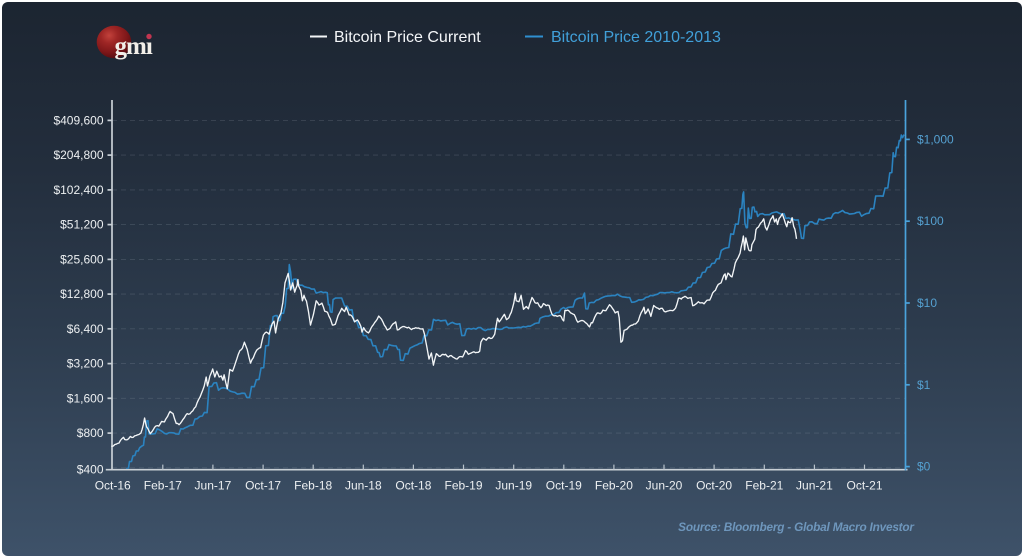 This screenshot has height=558, width=1024. What do you see at coordinates (764, 486) in the screenshot?
I see `svg-text: Feb-21` at bounding box center [764, 486].